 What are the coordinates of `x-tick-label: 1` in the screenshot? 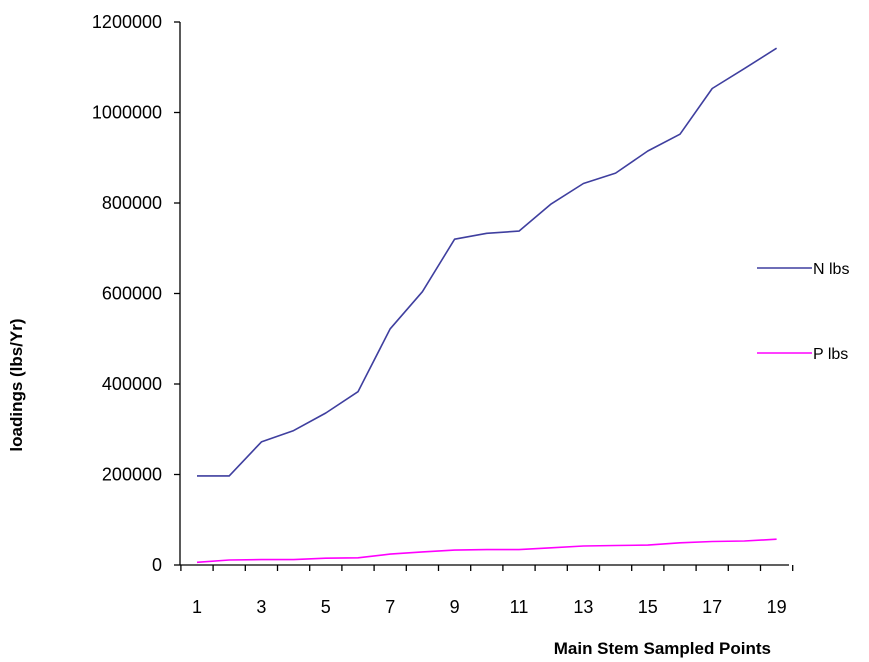 It's located at (197, 607).